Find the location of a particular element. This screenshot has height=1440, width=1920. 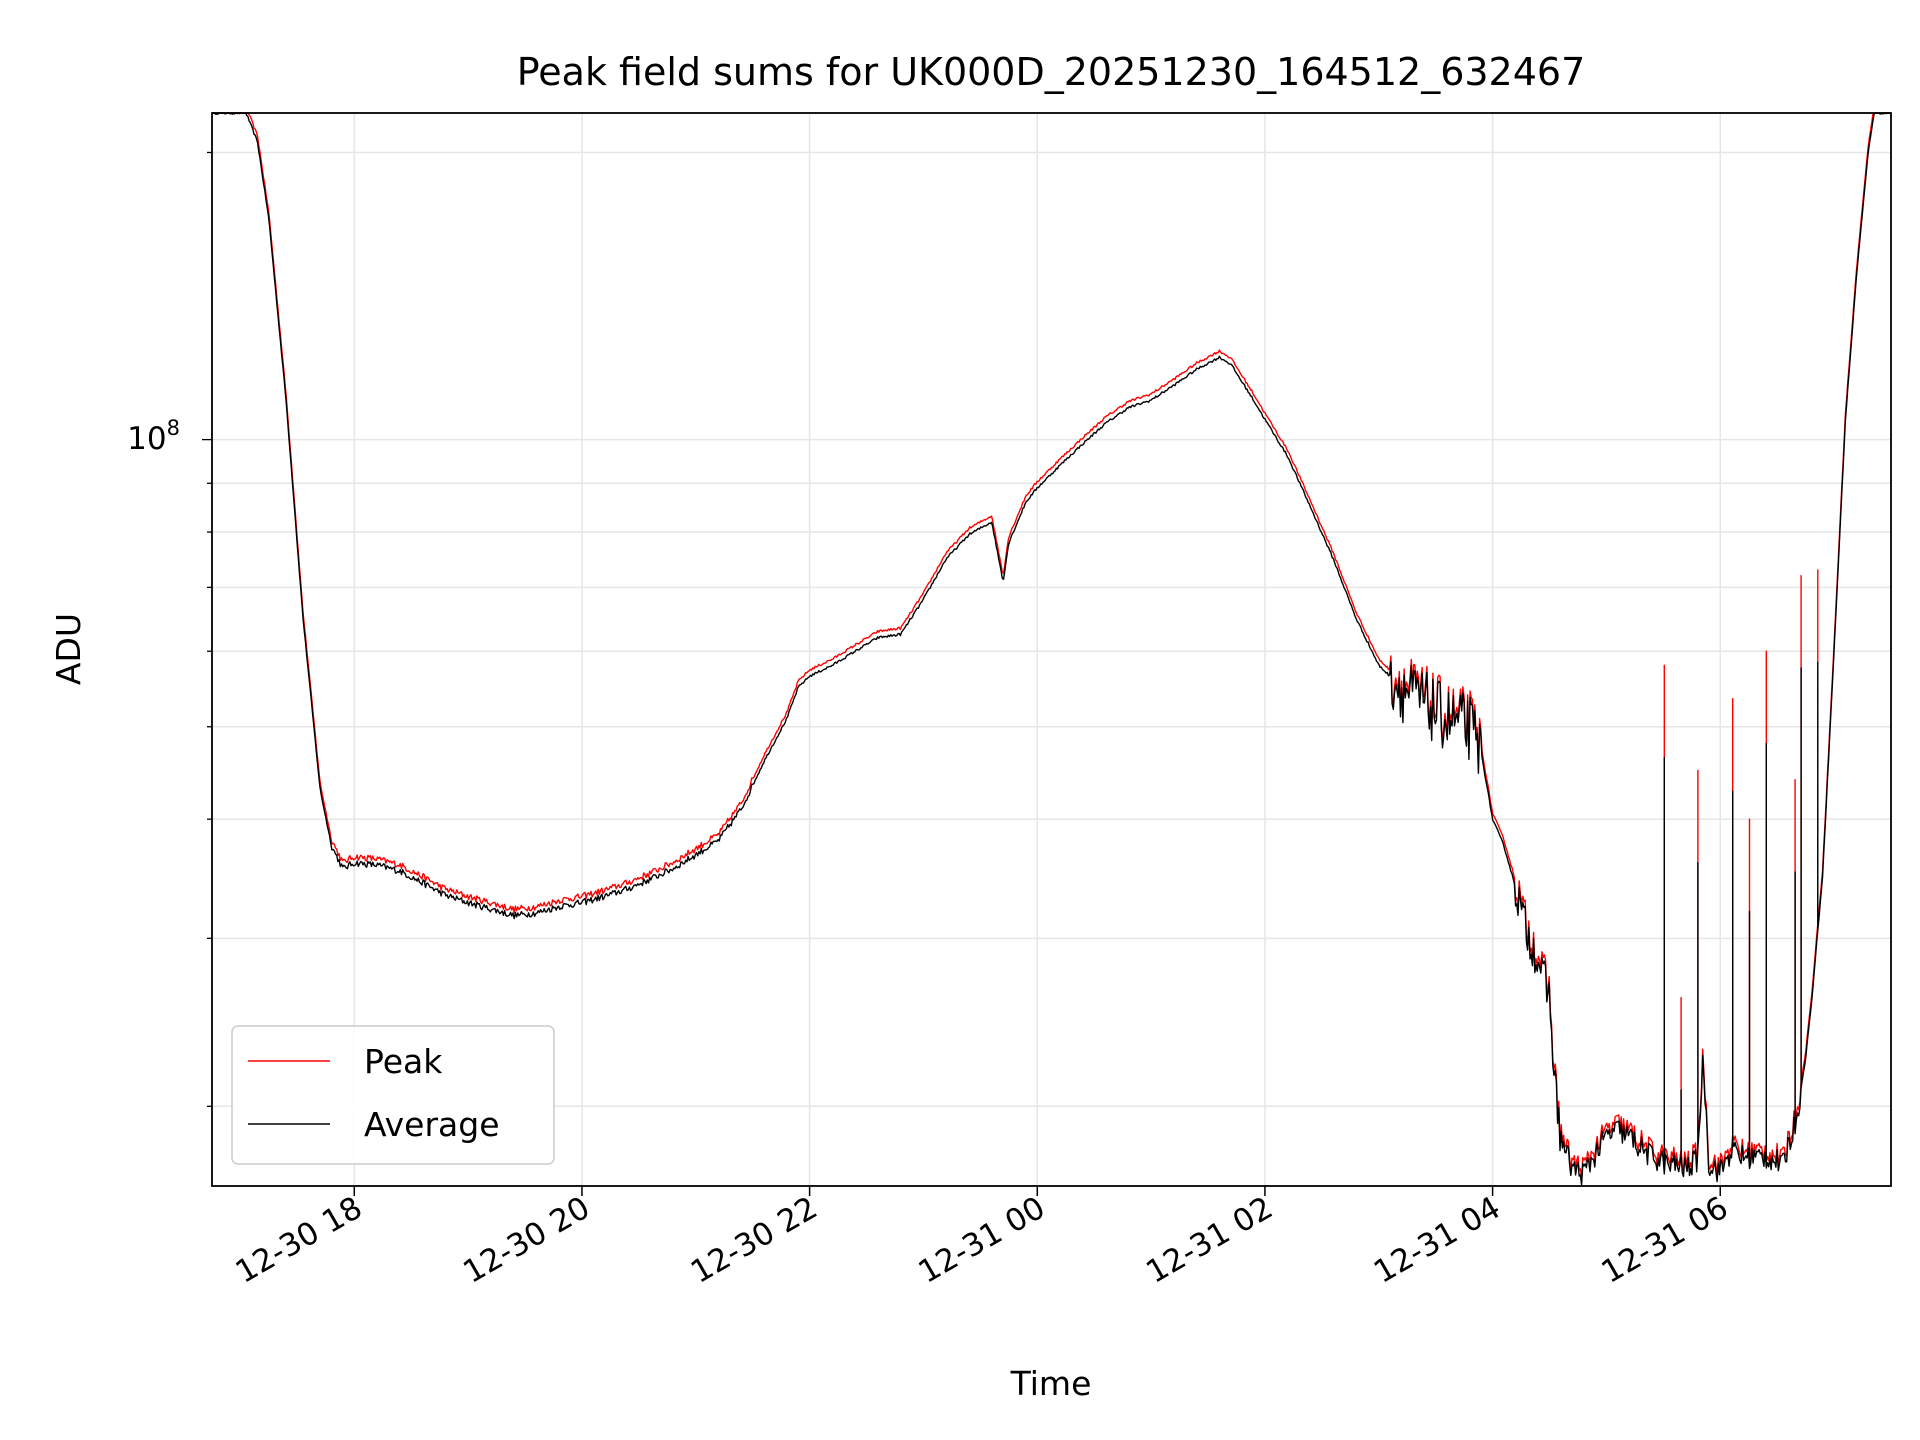

legend-label-average: Average is located at coordinates (432, 1124).